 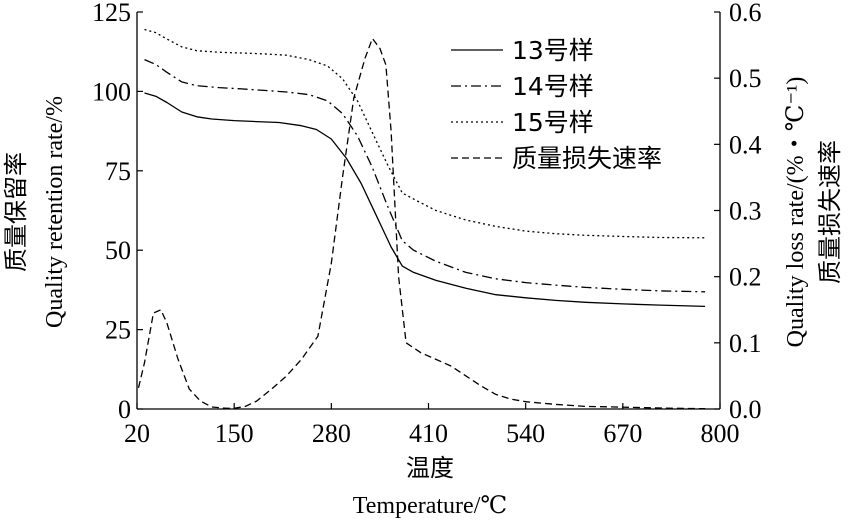 What do you see at coordinates (234, 433) in the screenshot?
I see `x-tick-label: 150` at bounding box center [234, 433].